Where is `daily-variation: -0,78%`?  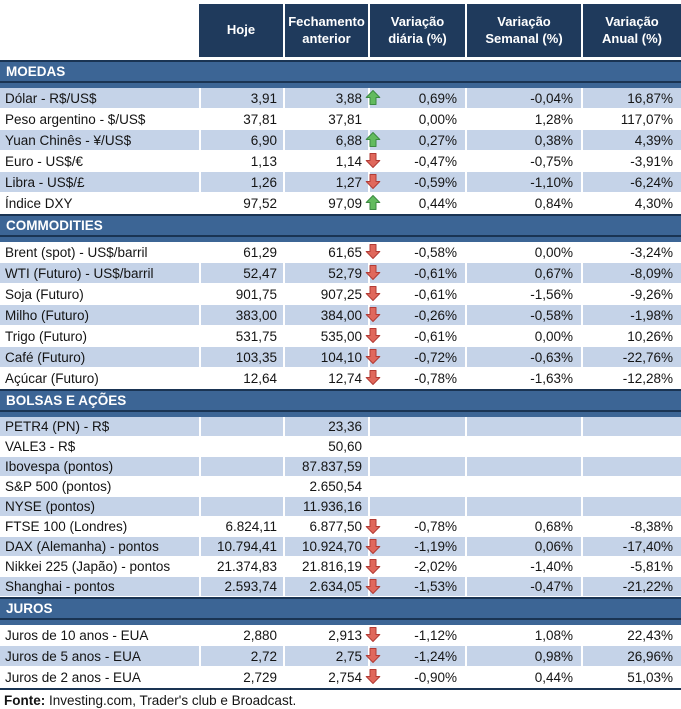
daily-variation: -0,78% is located at coordinates (415, 378).